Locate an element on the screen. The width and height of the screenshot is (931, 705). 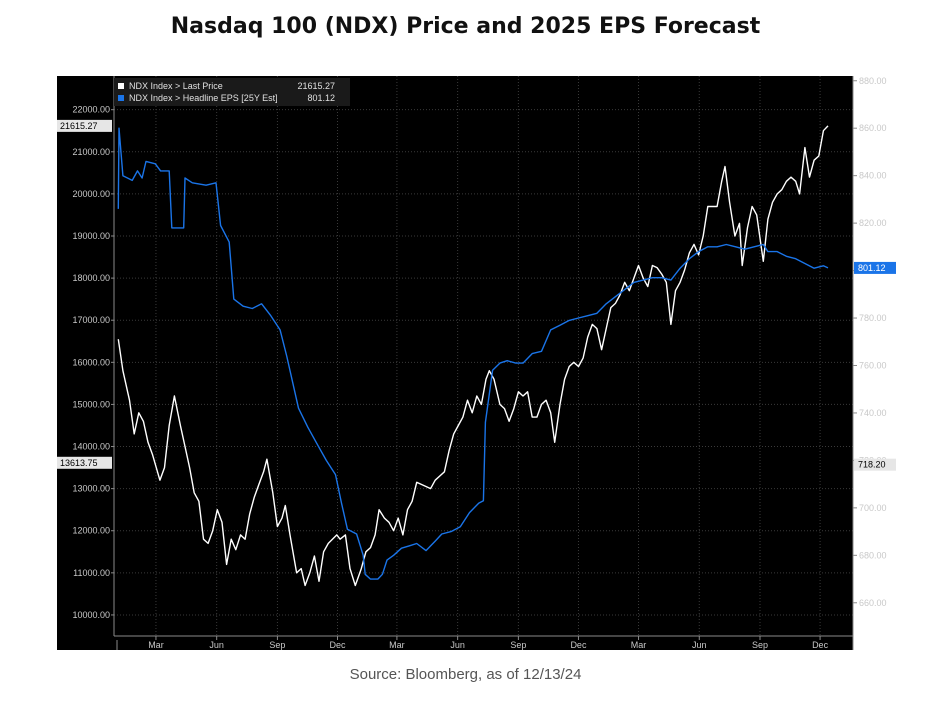
legend-swatch-price is located at coordinates (121, 86).